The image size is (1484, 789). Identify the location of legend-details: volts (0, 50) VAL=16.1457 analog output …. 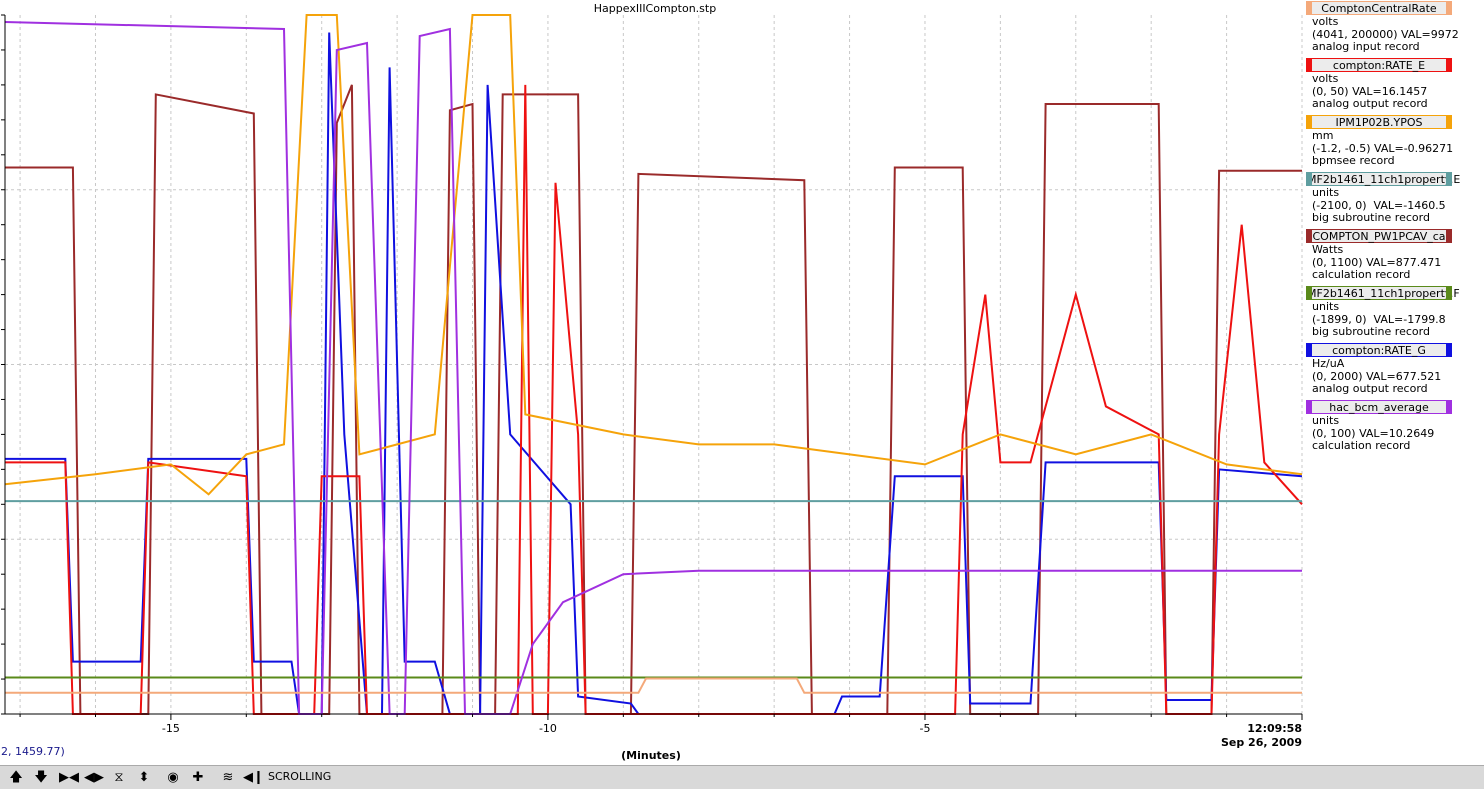
(1370, 91).